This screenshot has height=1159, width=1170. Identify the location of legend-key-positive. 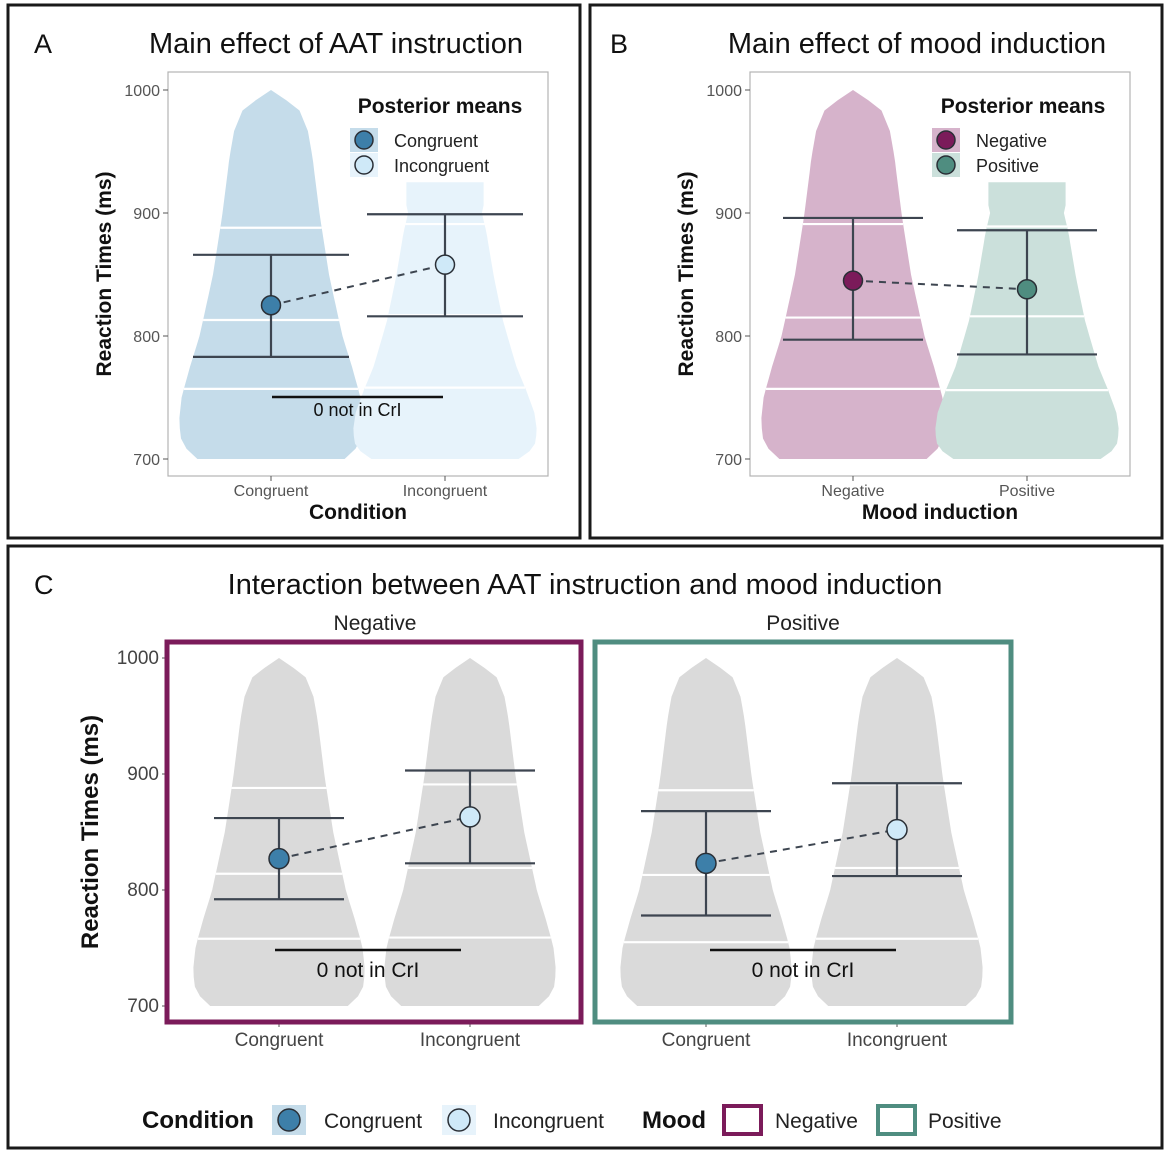
(896, 1120).